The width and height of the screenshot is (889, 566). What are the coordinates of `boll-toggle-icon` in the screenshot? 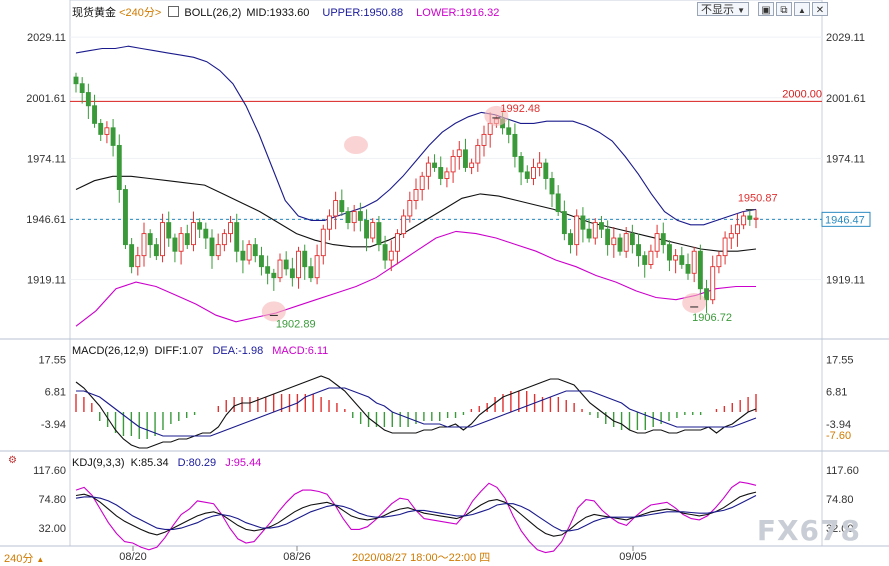 It's located at (174, 11).